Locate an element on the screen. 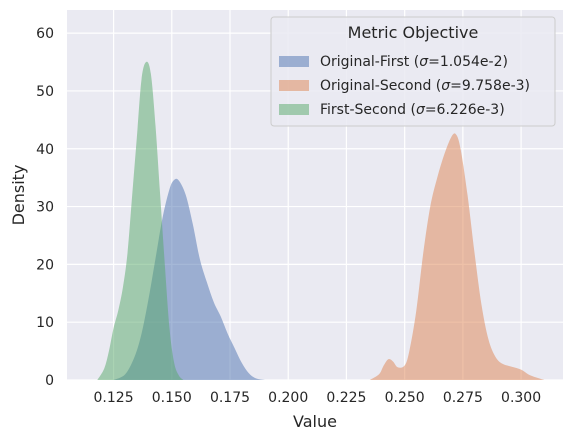 The width and height of the screenshot is (572, 441). x-tick-label: 0.225 is located at coordinates (346, 398).